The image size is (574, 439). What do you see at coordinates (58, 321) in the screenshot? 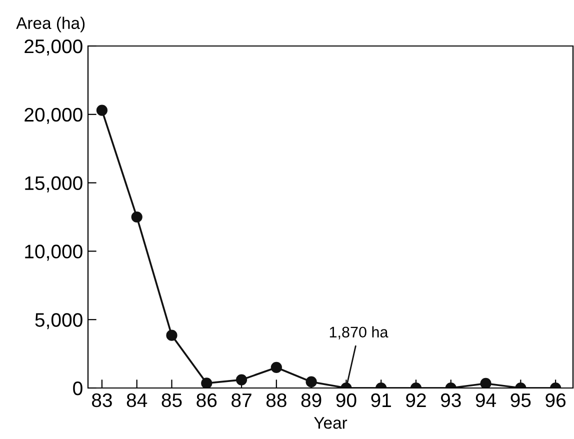
I see `y-tick-label: 5,000` at bounding box center [58, 321].